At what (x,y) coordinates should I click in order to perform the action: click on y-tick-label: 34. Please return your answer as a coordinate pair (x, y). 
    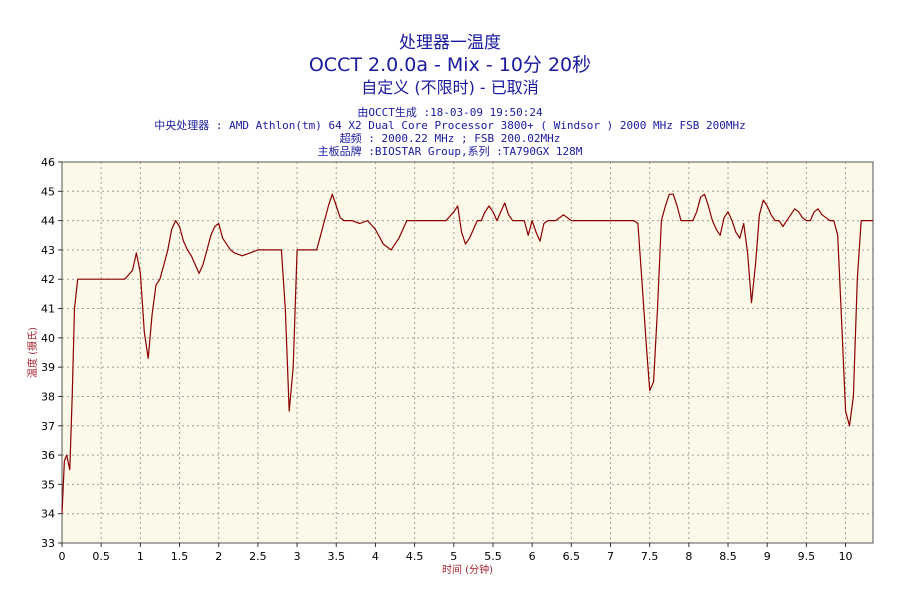
    Looking at the image, I should click on (48, 514).